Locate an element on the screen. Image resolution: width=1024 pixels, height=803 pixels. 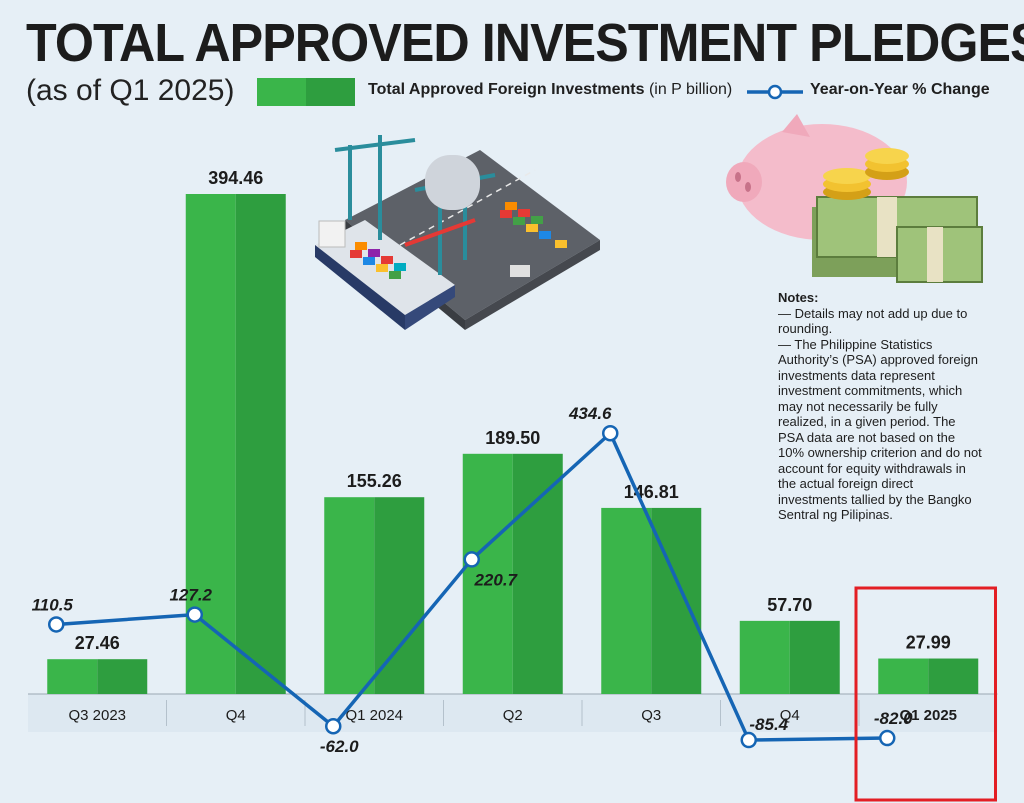
yoy-point-label: 110.5 is located at coordinates (53, 604).